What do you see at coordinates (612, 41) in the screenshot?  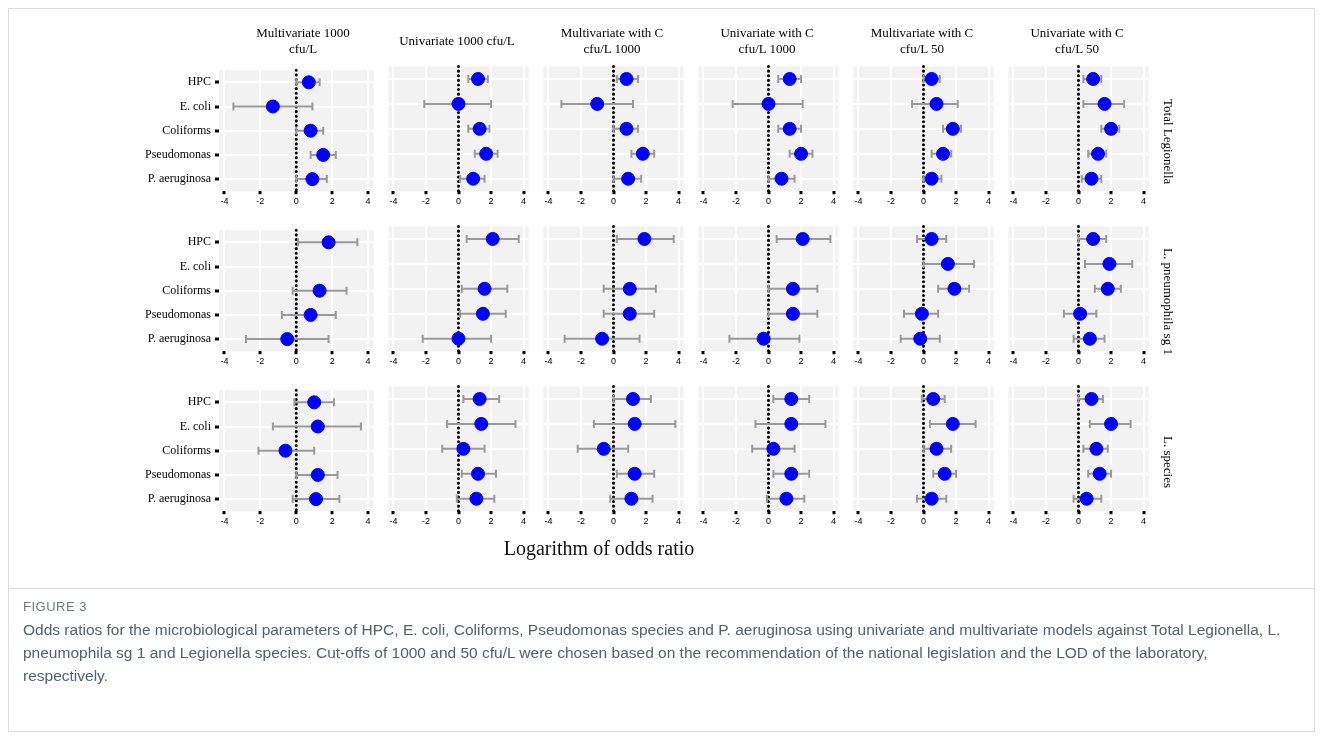 I see `chart-title: Multivariate with C cfu/L 1000` at bounding box center [612, 41].